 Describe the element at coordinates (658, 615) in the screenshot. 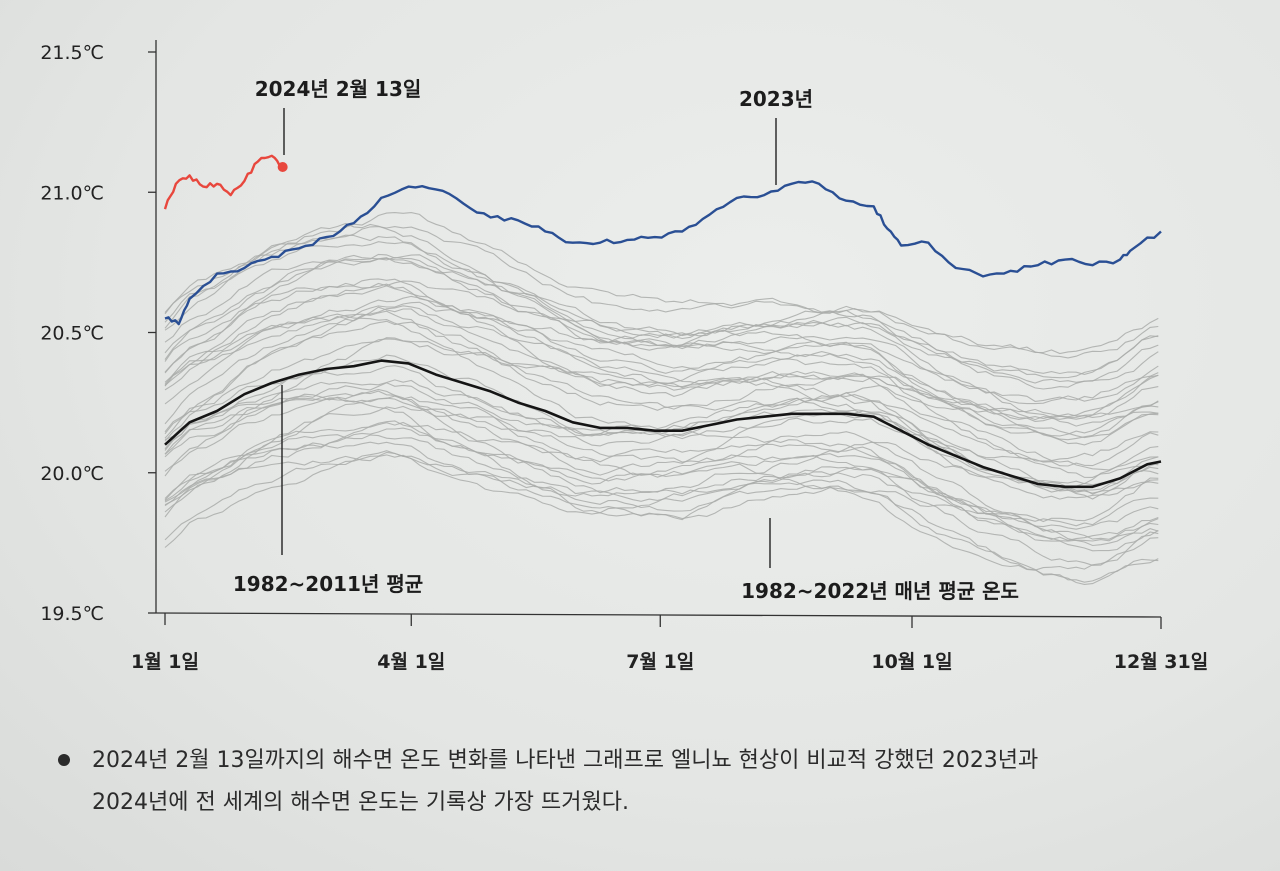

I see `x-axis-line` at that location.